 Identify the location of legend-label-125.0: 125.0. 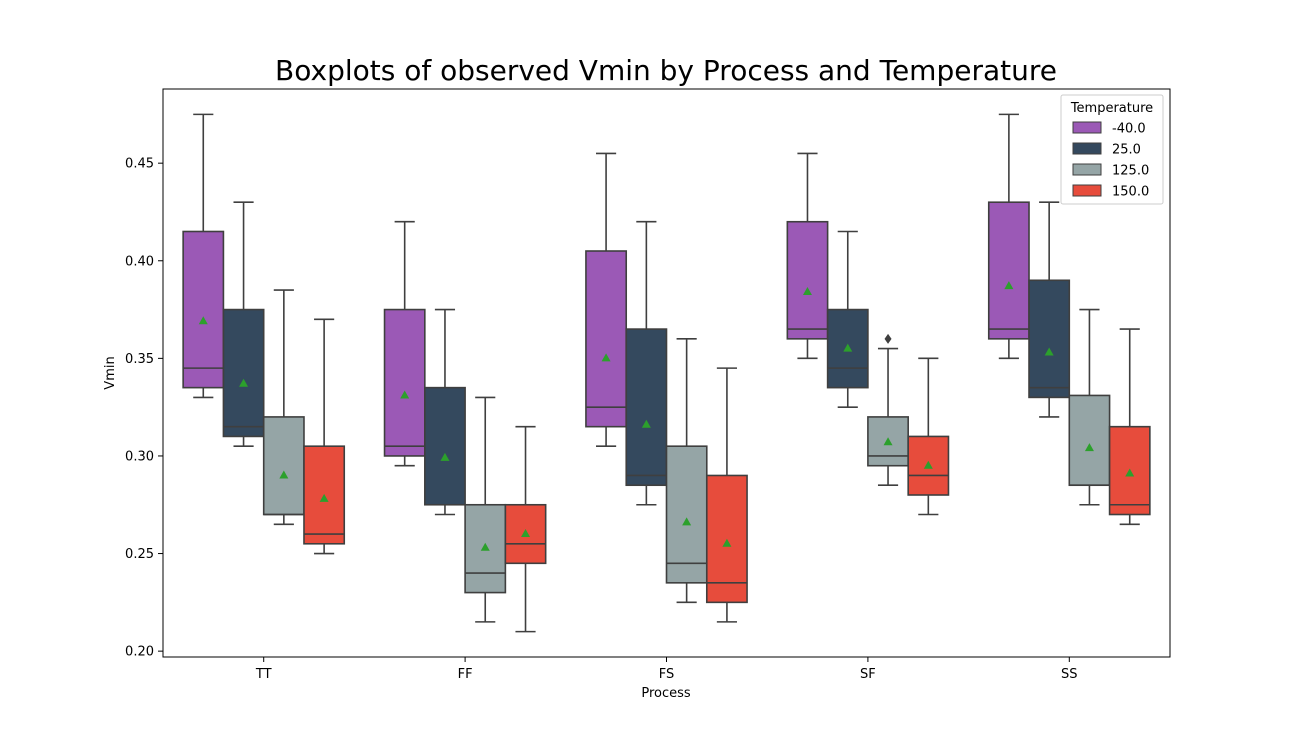
(1130, 171).